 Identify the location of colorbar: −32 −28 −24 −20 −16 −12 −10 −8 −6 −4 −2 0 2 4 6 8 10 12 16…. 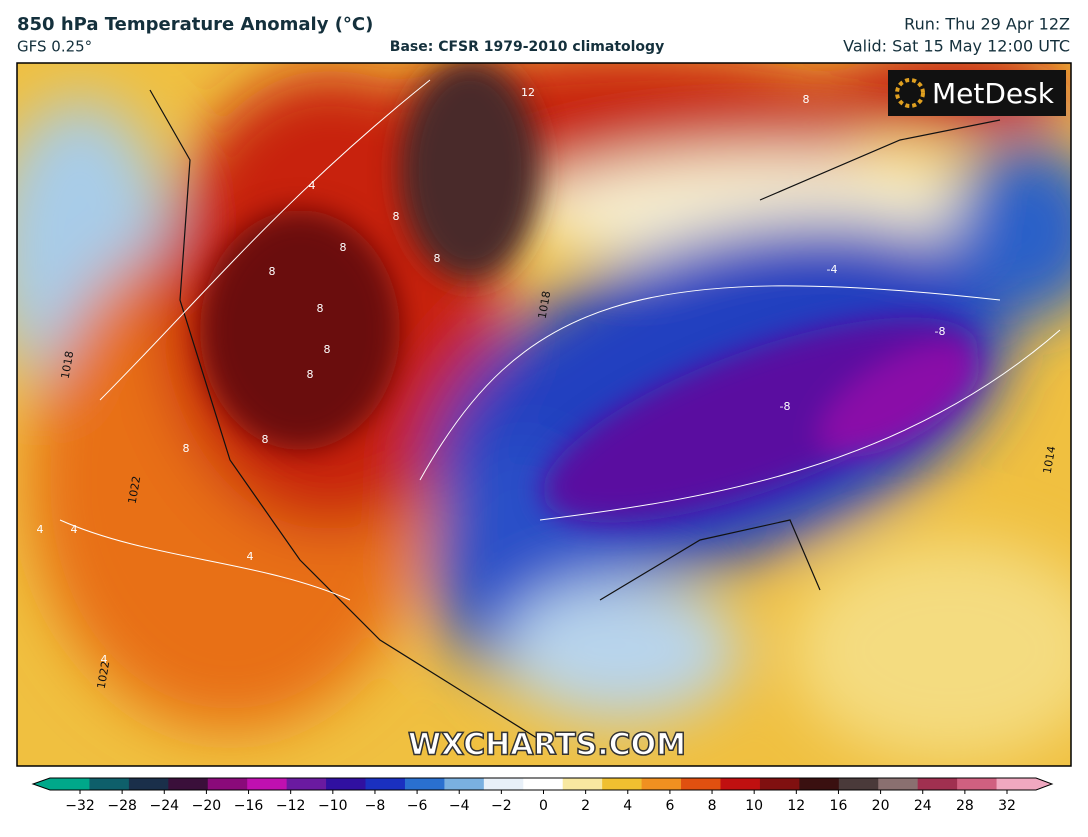
(542, 795).